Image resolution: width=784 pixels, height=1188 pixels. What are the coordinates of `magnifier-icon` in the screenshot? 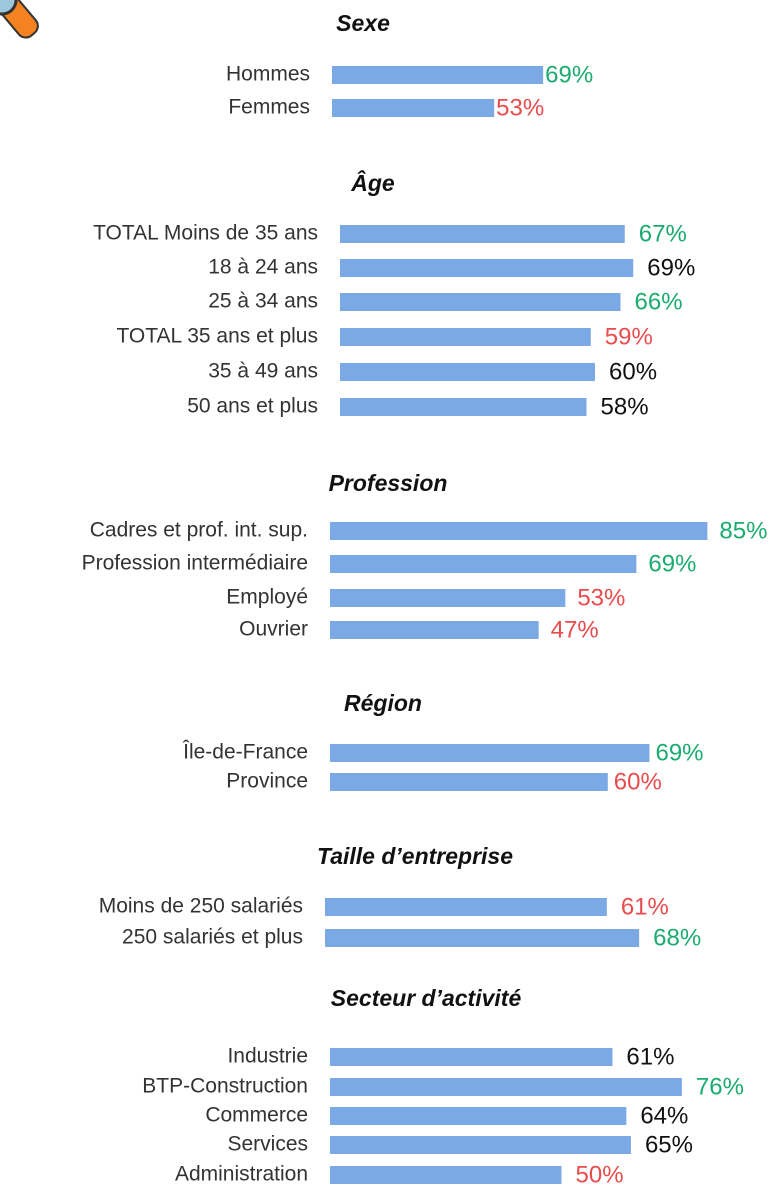 It's located at (19, 19).